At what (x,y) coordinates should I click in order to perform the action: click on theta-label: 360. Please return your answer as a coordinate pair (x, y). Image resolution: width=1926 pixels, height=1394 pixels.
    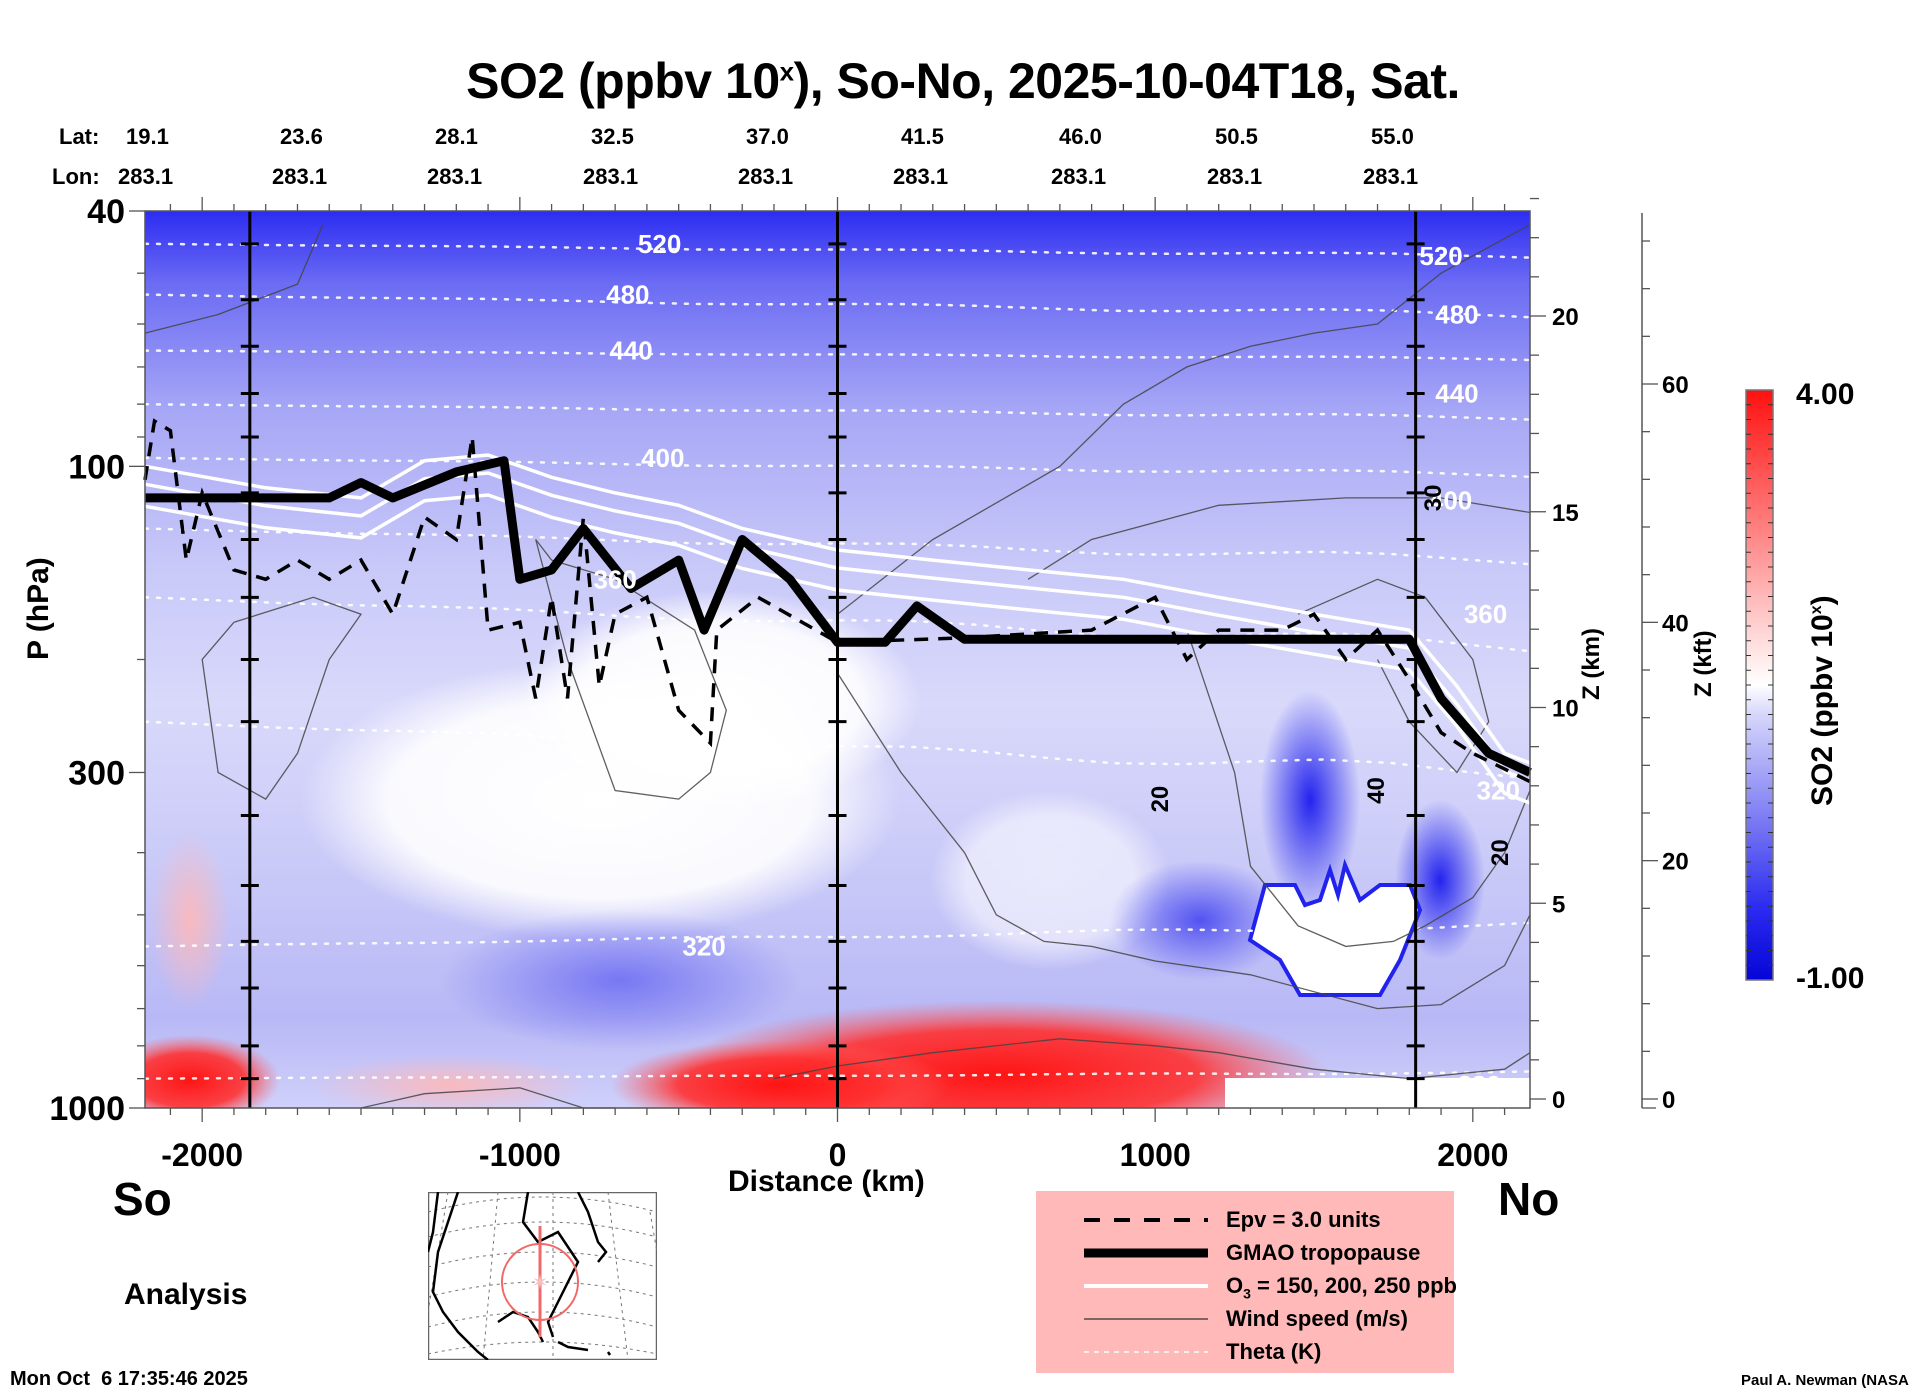
    Looking at the image, I should click on (614, 579).